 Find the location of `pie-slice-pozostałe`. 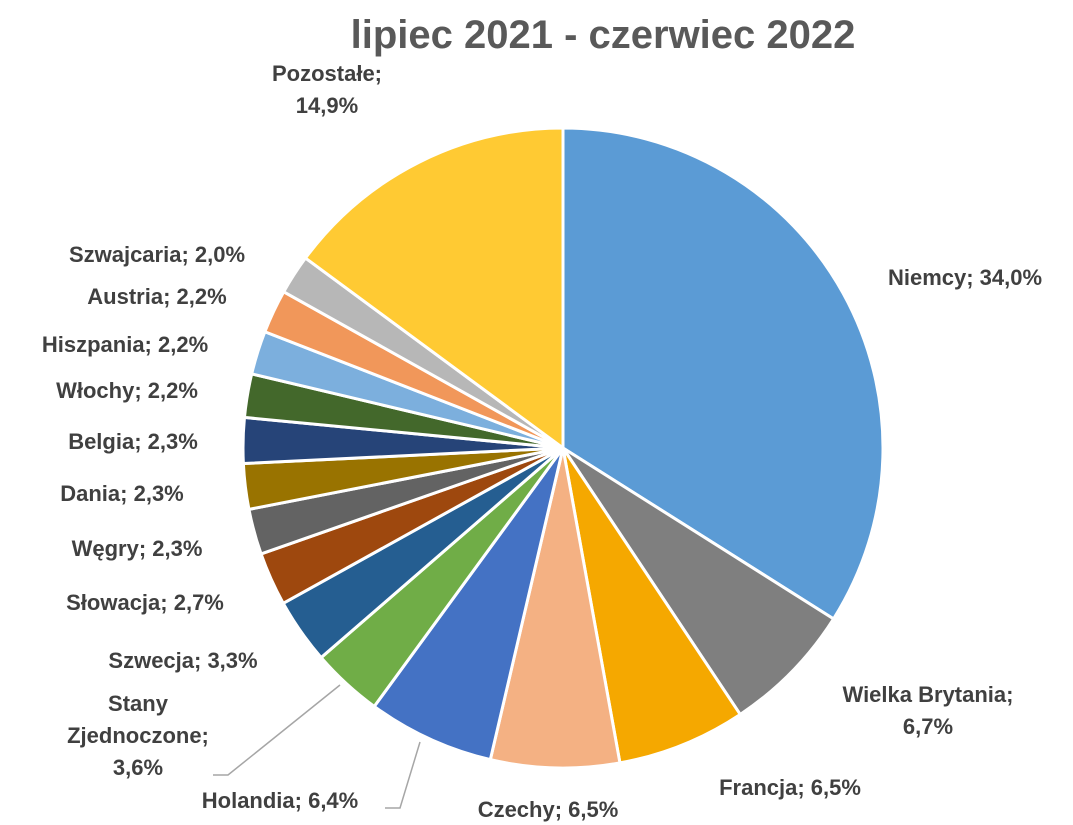

pie-slice-pozostałe is located at coordinates (434, 288).